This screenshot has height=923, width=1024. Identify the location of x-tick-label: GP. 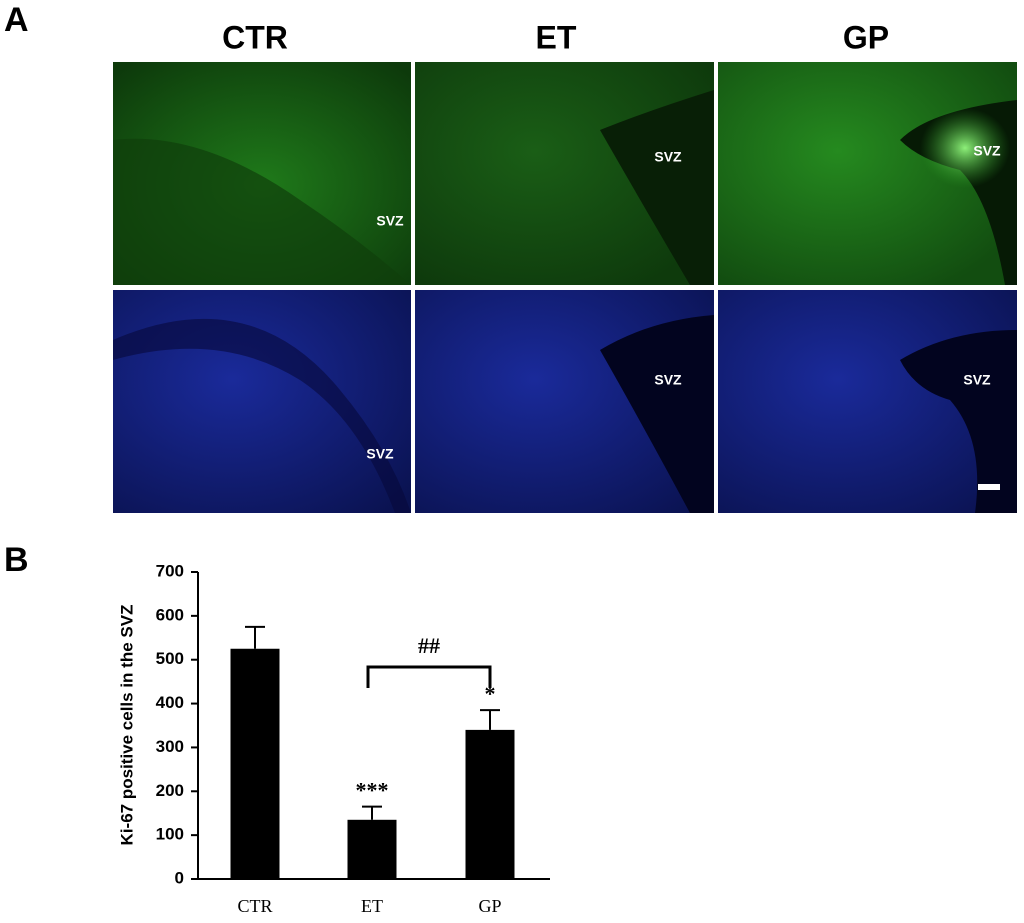
(489, 906).